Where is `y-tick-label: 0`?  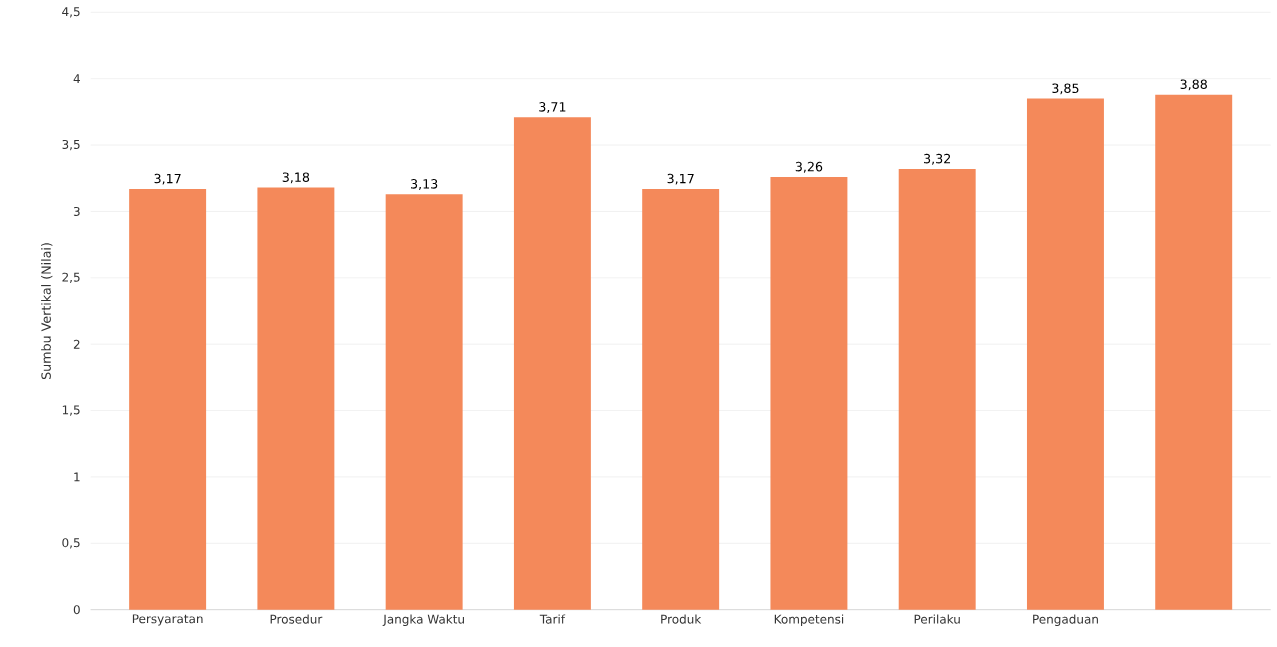 y-tick-label: 0 is located at coordinates (76, 610).